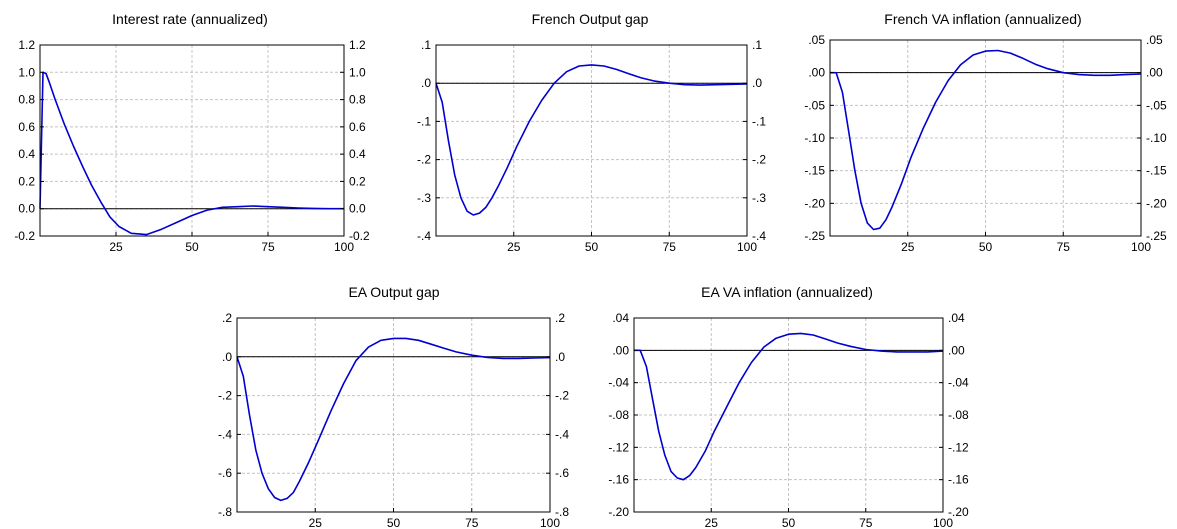  Describe the element at coordinates (26, 209) in the screenshot. I see `y-tick-label-left: 0.0` at that location.